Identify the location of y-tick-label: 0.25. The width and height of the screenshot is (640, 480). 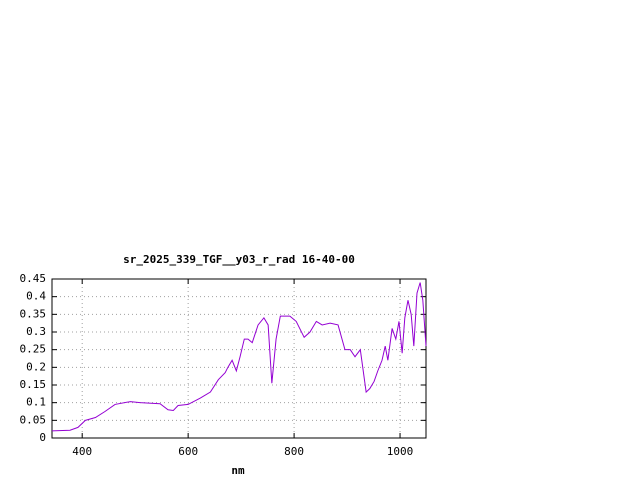
(33, 349).